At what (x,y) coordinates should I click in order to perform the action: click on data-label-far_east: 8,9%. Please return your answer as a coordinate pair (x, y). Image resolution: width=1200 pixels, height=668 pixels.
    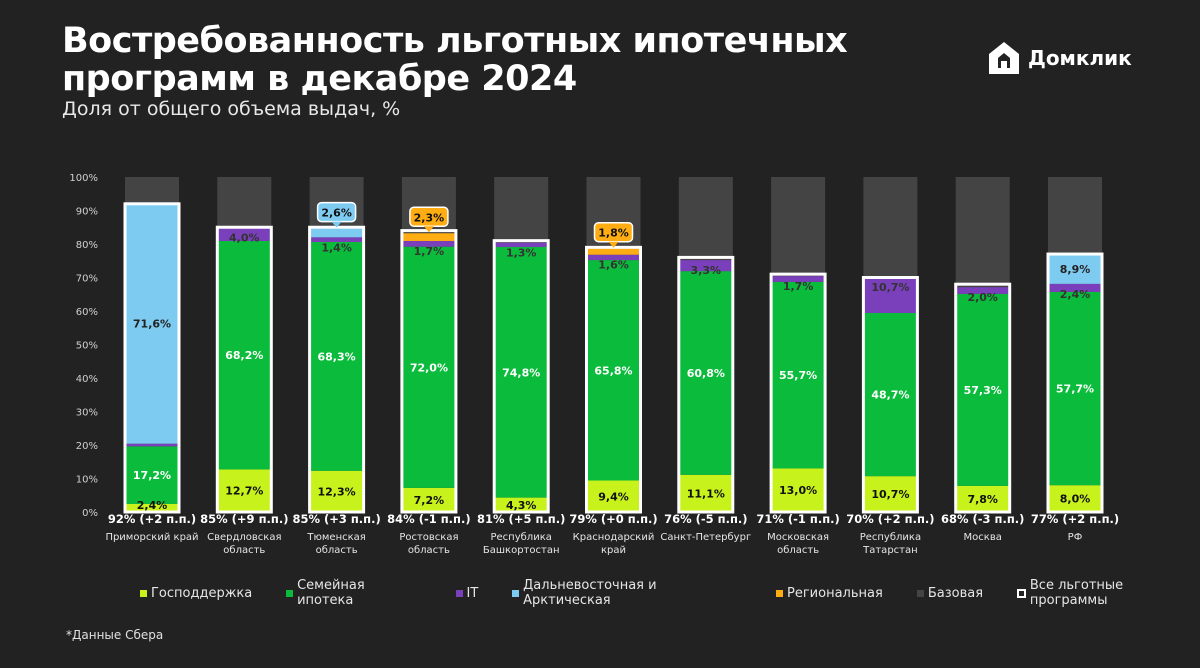
    Looking at the image, I should click on (1075, 269).